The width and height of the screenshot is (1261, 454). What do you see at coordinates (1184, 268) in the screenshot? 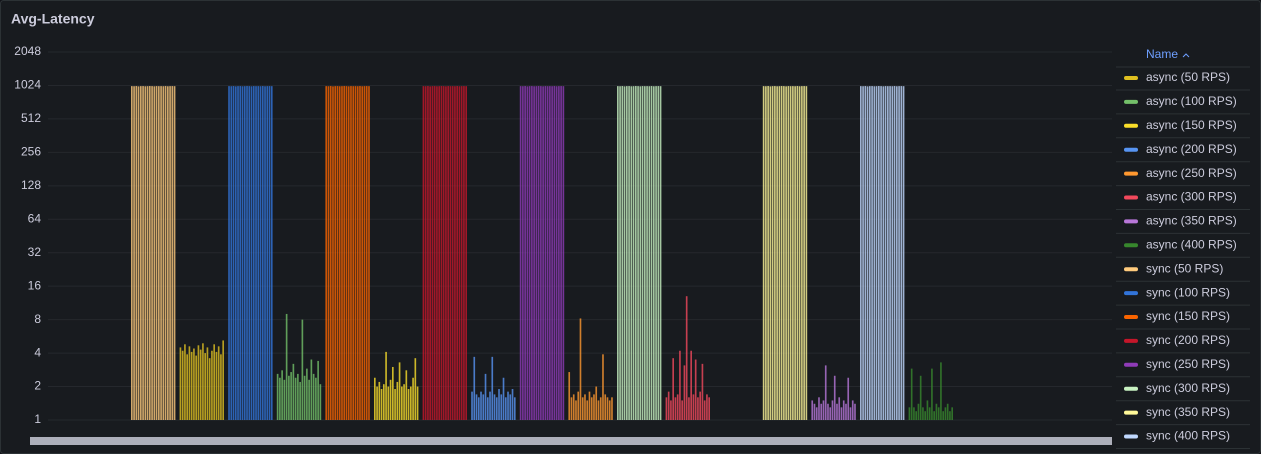
I see `legend-label: sync (50 RPS)` at bounding box center [1184, 268].